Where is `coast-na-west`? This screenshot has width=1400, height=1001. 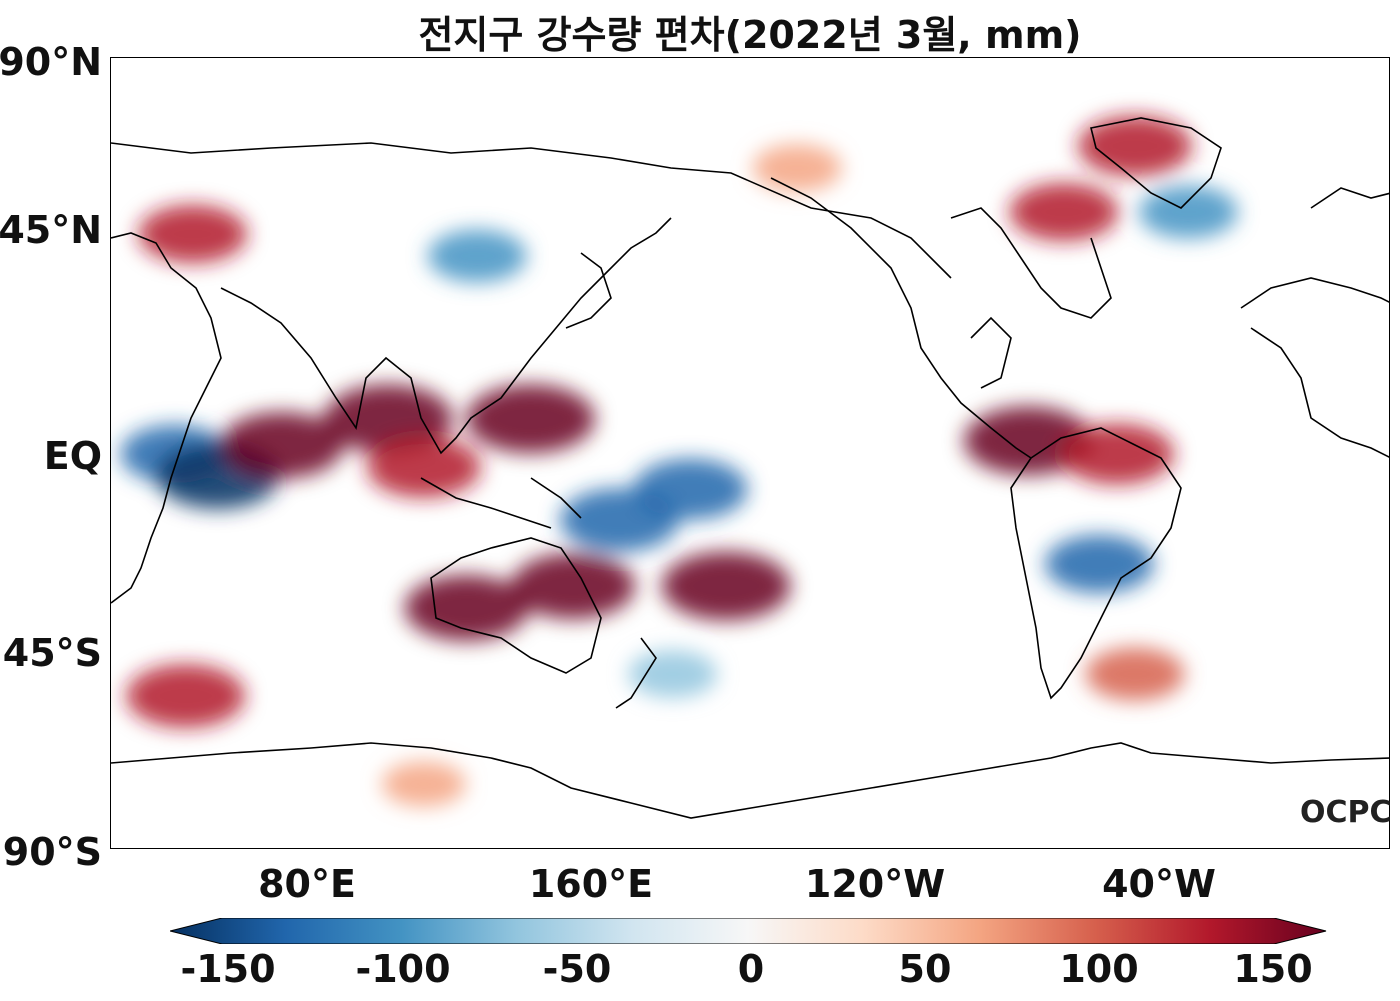
coast-na-west is located at coordinates (901, 318).